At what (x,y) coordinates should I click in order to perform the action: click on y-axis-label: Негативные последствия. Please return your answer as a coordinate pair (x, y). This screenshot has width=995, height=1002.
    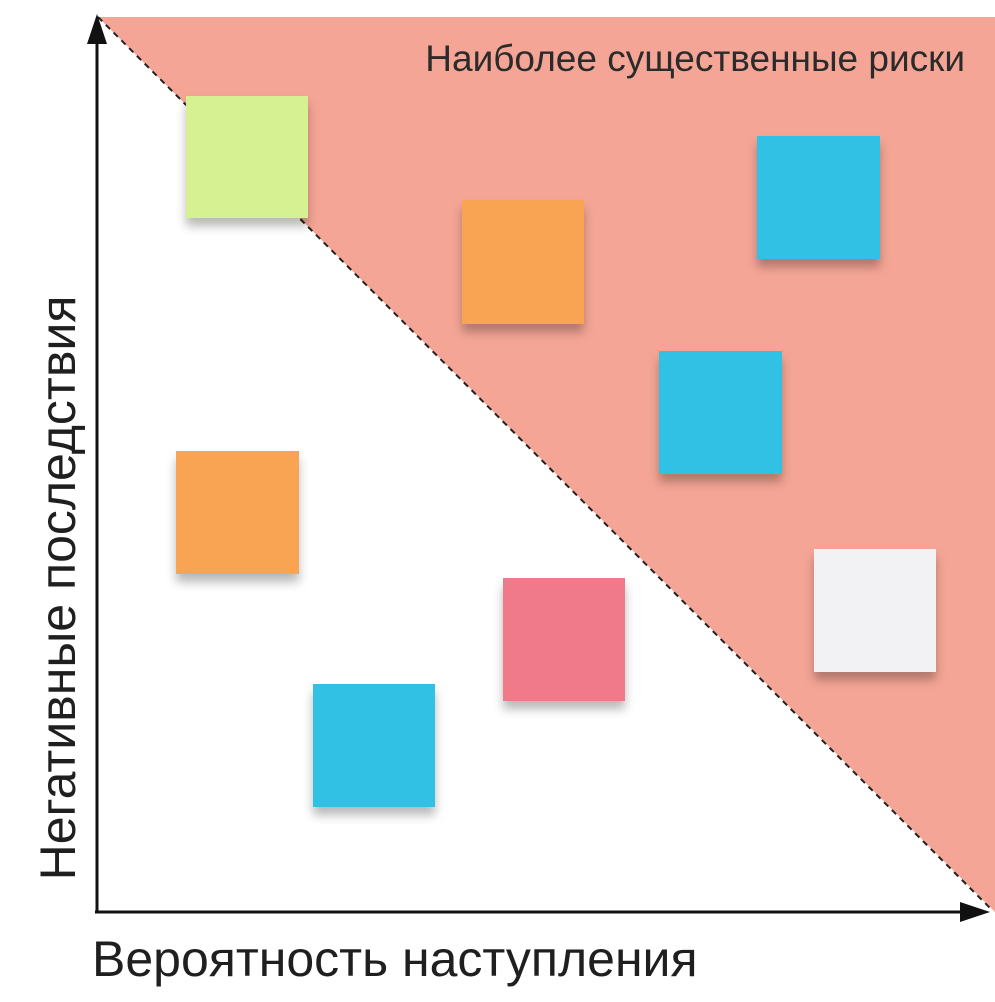
    Looking at the image, I should click on (58, 588).